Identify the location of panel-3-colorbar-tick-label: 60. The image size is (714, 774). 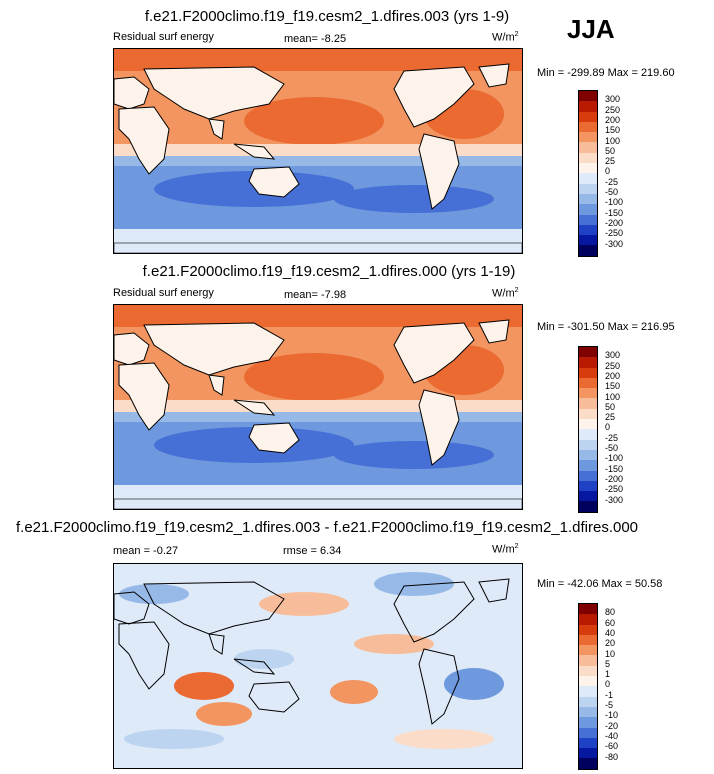
(610, 622).